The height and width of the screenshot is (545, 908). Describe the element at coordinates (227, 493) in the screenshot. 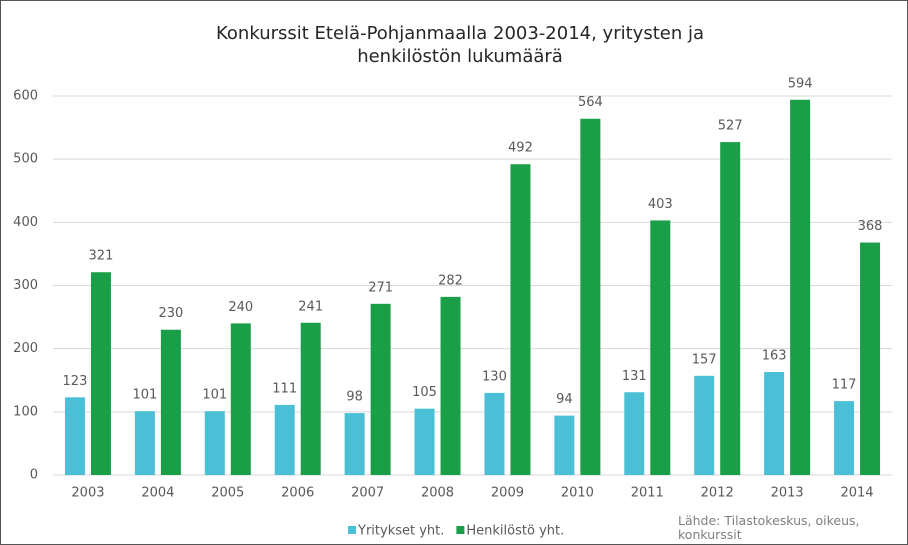

I see `x-tick-label: 2005` at that location.